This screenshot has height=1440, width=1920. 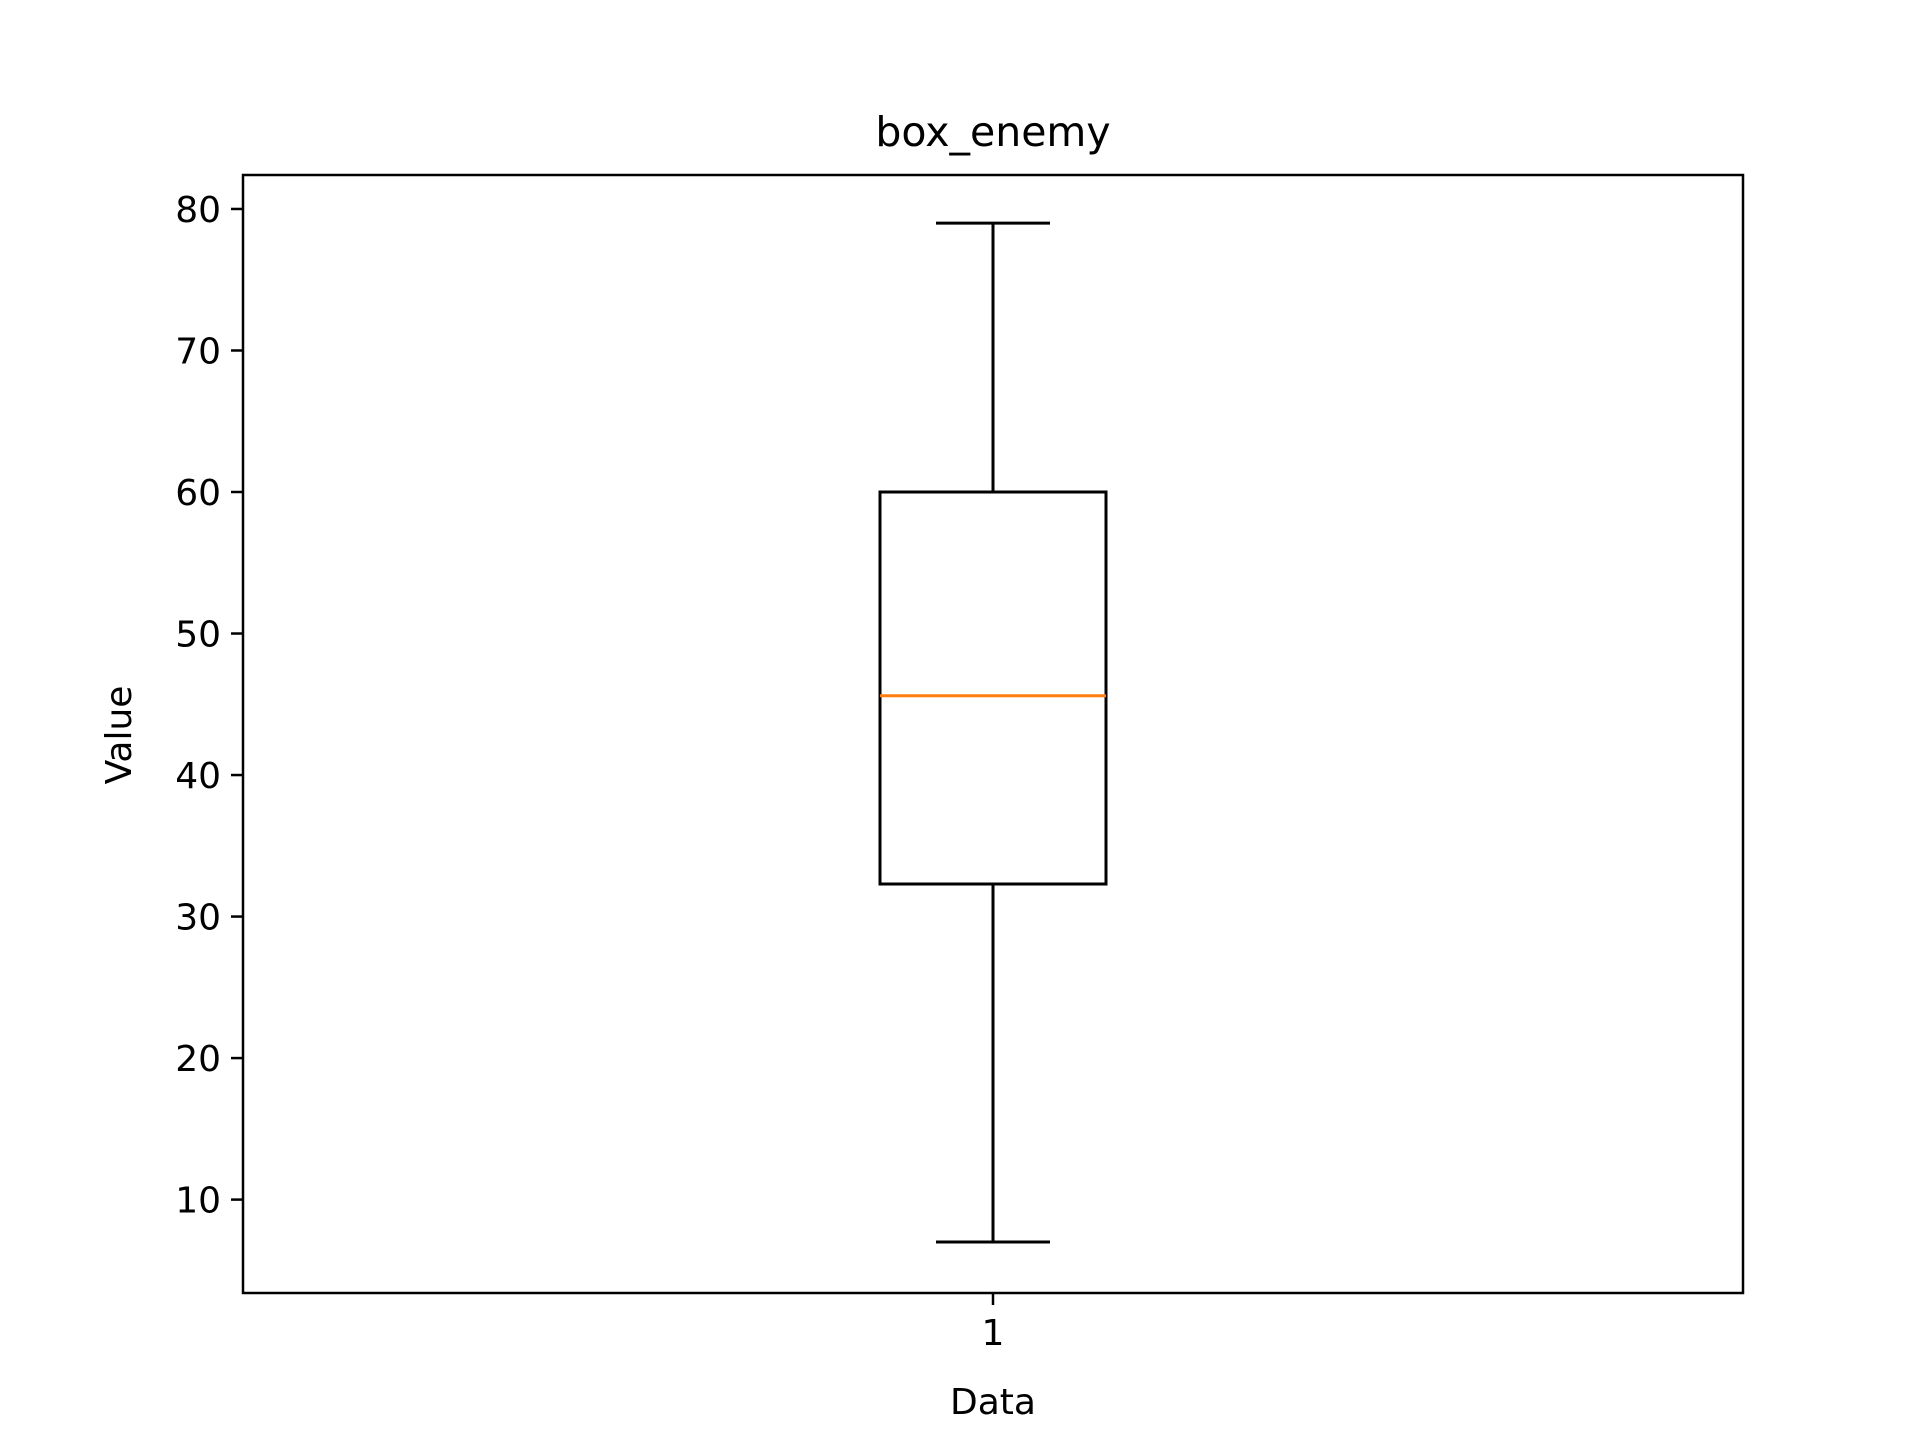 I want to click on y-axis-ticks: 10 20 30 40 50 60 70 80, so click(x=209, y=706).